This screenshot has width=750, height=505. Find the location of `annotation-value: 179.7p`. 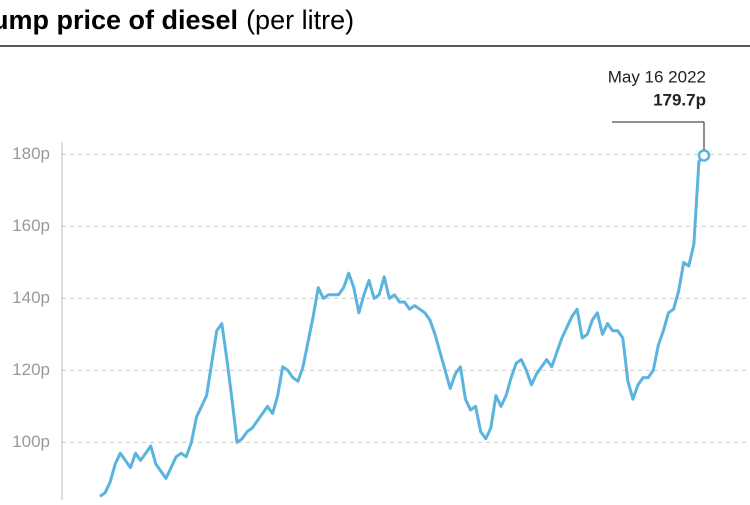

annotation-value: 179.7p is located at coordinates (679, 99).